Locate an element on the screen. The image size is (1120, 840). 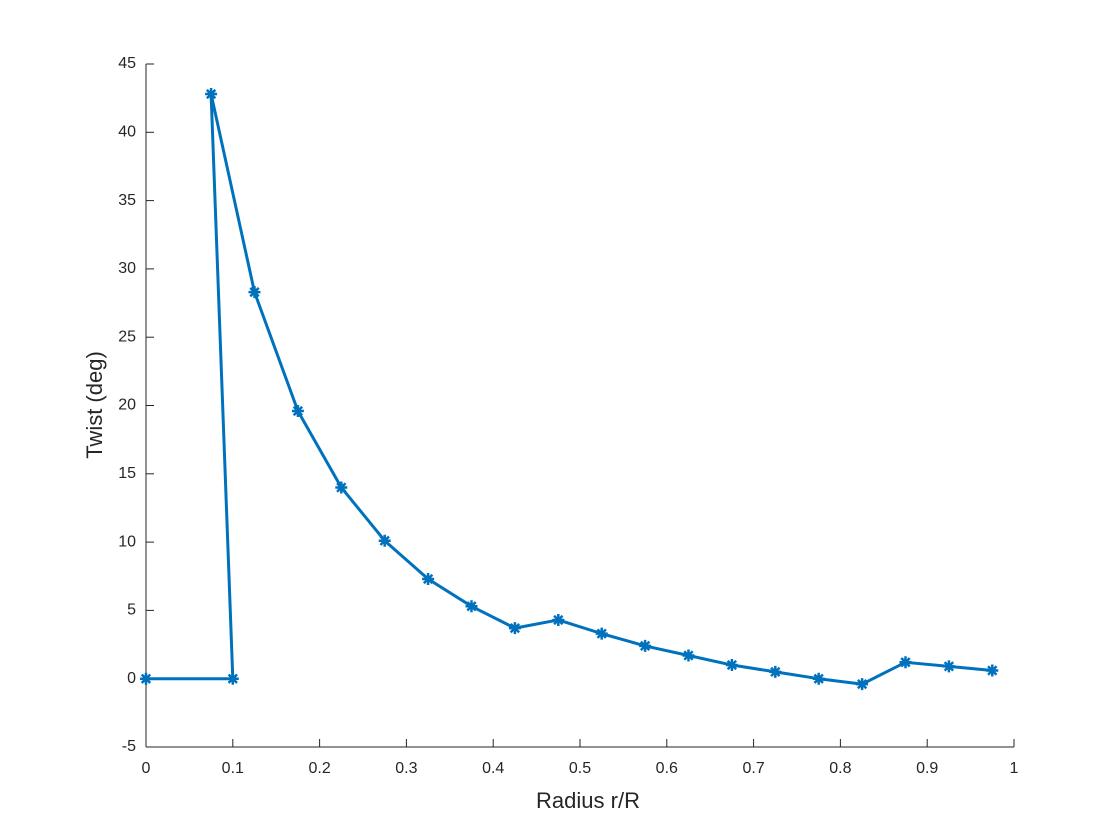
y-tick-label: 5 is located at coordinates (131, 610).